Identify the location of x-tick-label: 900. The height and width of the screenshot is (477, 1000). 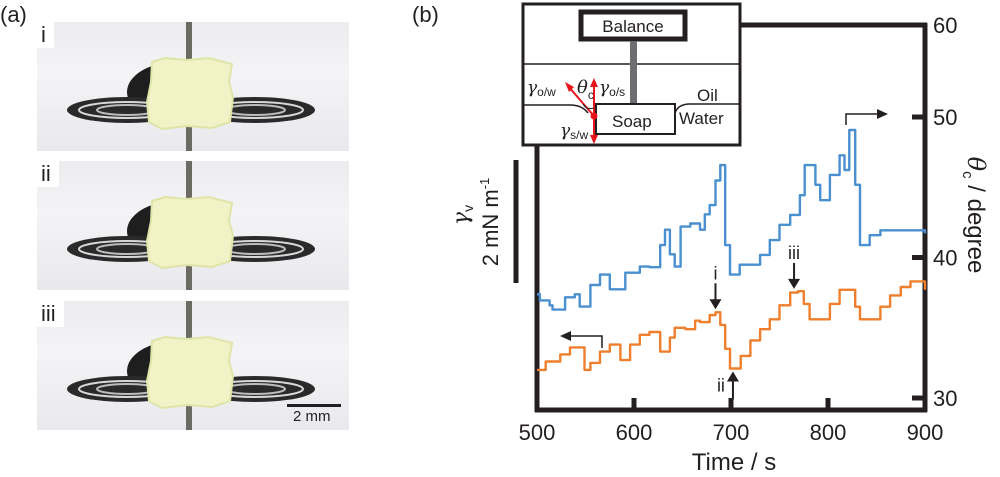
(925, 432).